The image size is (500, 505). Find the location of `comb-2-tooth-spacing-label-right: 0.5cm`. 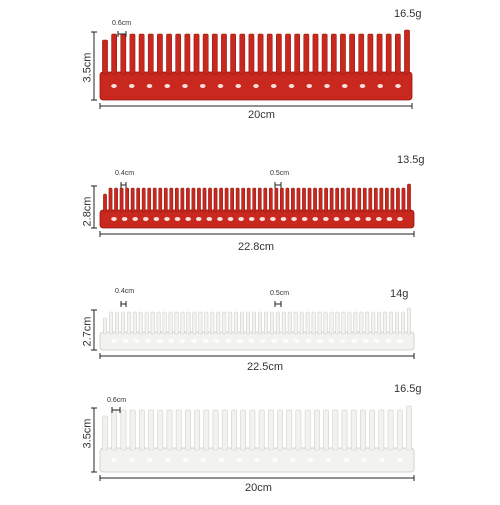

comb-2-tooth-spacing-label-right: 0.5cm is located at coordinates (280, 173).